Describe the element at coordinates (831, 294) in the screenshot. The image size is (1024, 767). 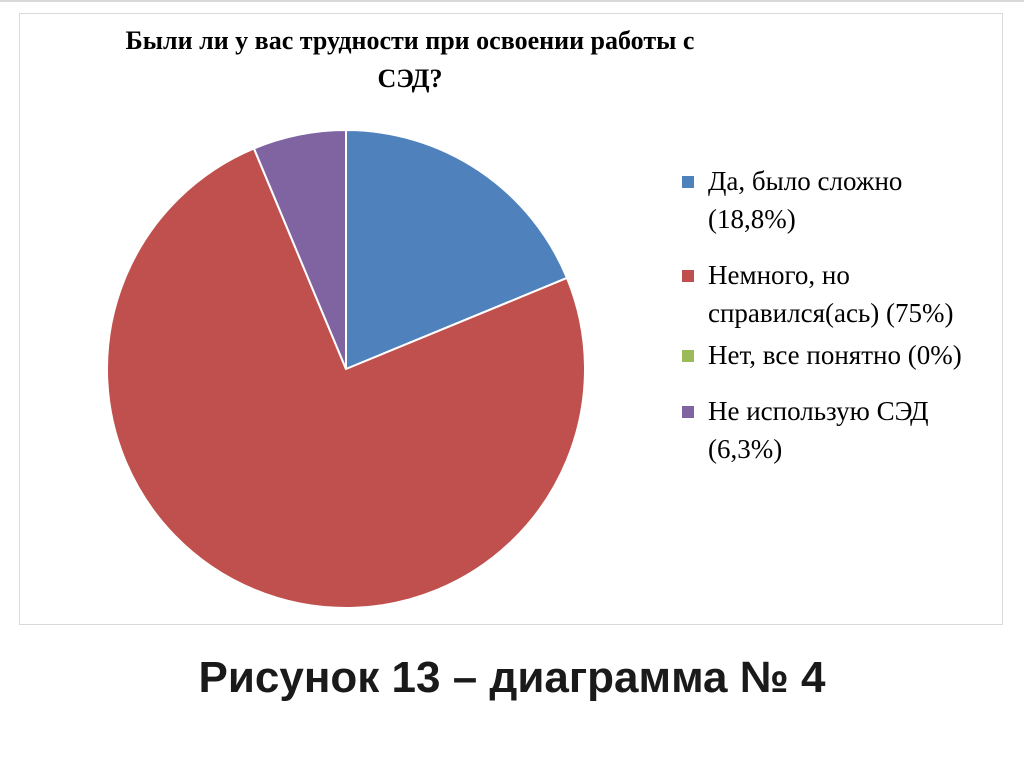
I see `legend-label: Немного, но справился(ась) (75%)` at that location.